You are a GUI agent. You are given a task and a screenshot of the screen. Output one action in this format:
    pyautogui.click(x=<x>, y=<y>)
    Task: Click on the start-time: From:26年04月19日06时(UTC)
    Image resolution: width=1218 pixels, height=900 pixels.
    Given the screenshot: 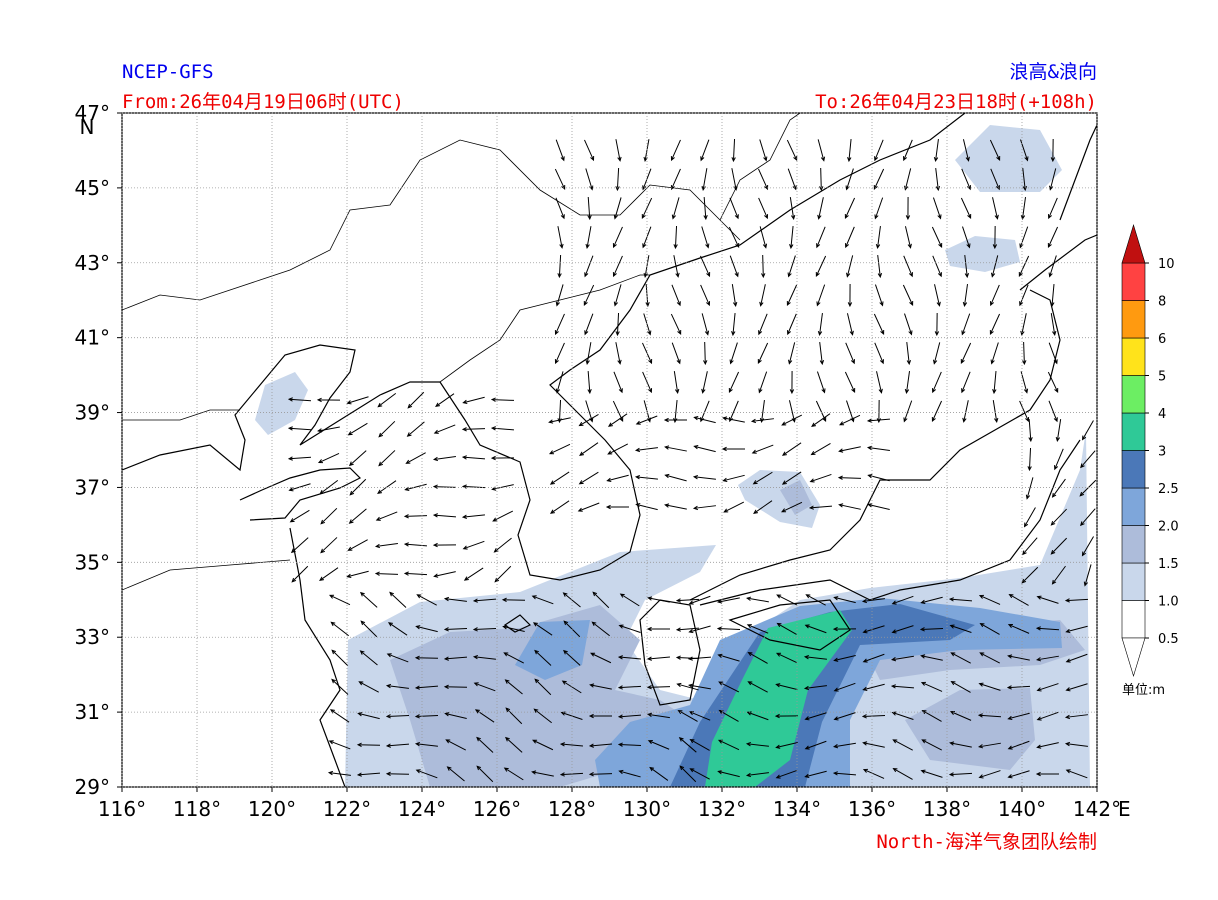 What is the action you would take?
    pyautogui.click(x=263, y=102)
    